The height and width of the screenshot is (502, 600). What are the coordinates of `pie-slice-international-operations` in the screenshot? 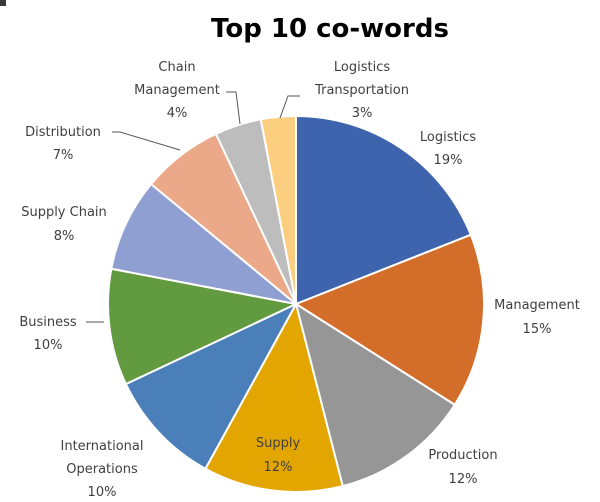 It's located at (211, 386).